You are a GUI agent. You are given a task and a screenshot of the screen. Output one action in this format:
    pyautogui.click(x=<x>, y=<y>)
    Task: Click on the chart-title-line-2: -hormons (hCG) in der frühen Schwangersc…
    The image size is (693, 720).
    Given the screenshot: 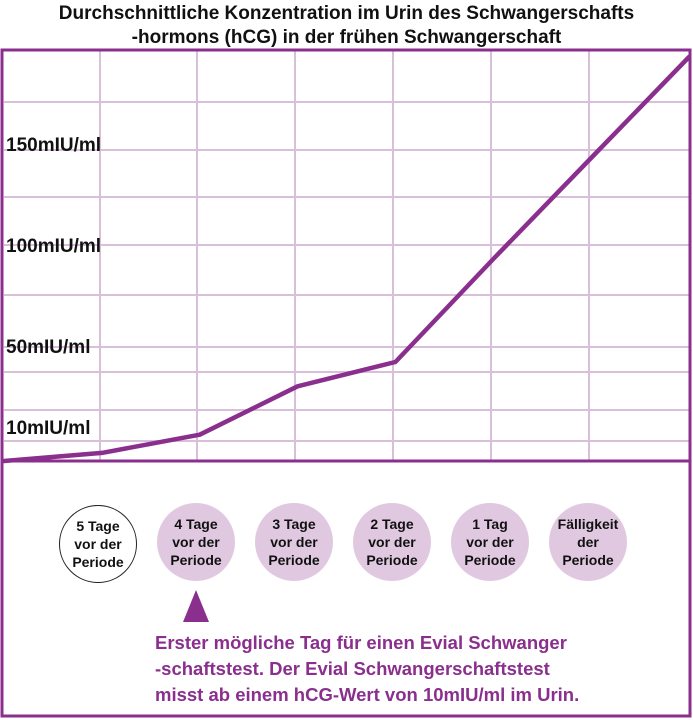 What is the action you would take?
    pyautogui.click(x=346, y=37)
    